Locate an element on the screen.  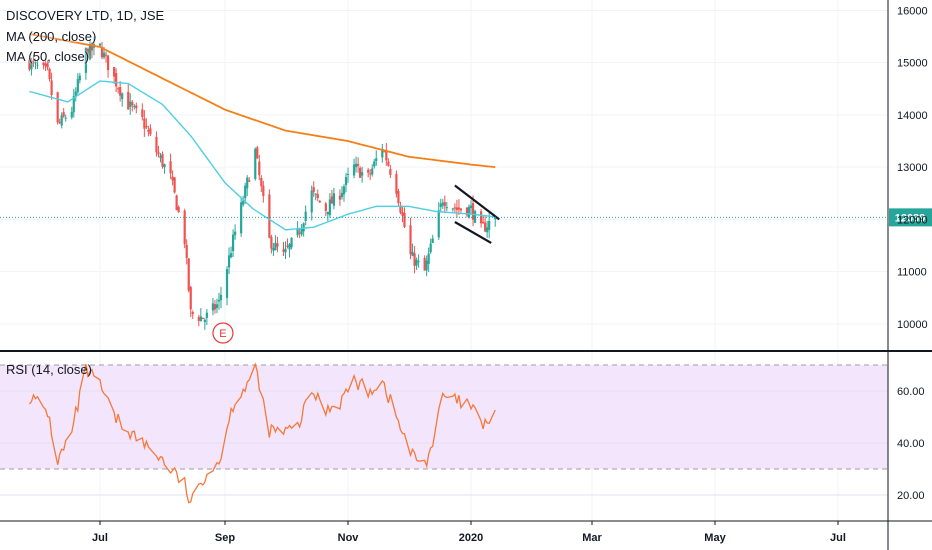
earnings-marker is located at coordinates (223, 333).